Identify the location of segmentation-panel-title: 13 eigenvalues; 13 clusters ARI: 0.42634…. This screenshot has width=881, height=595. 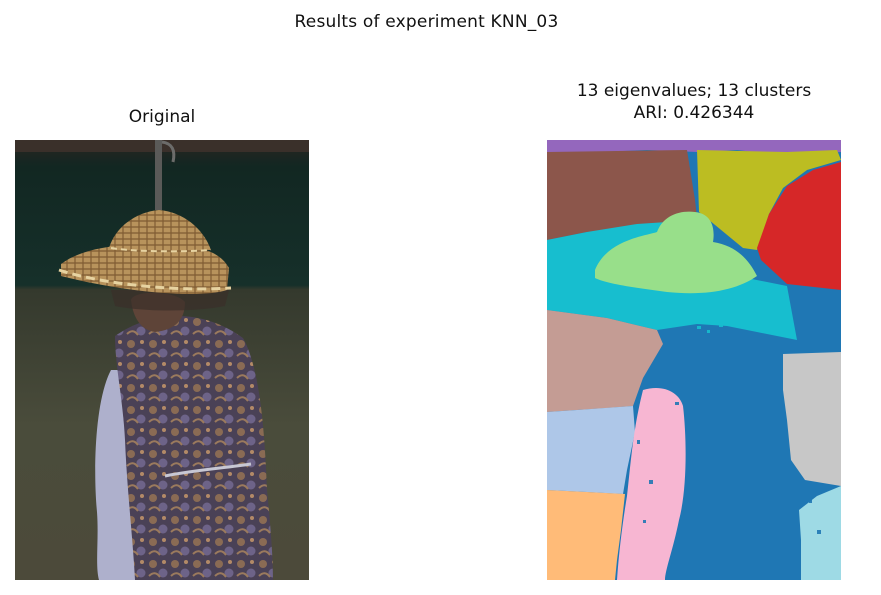
(694, 102).